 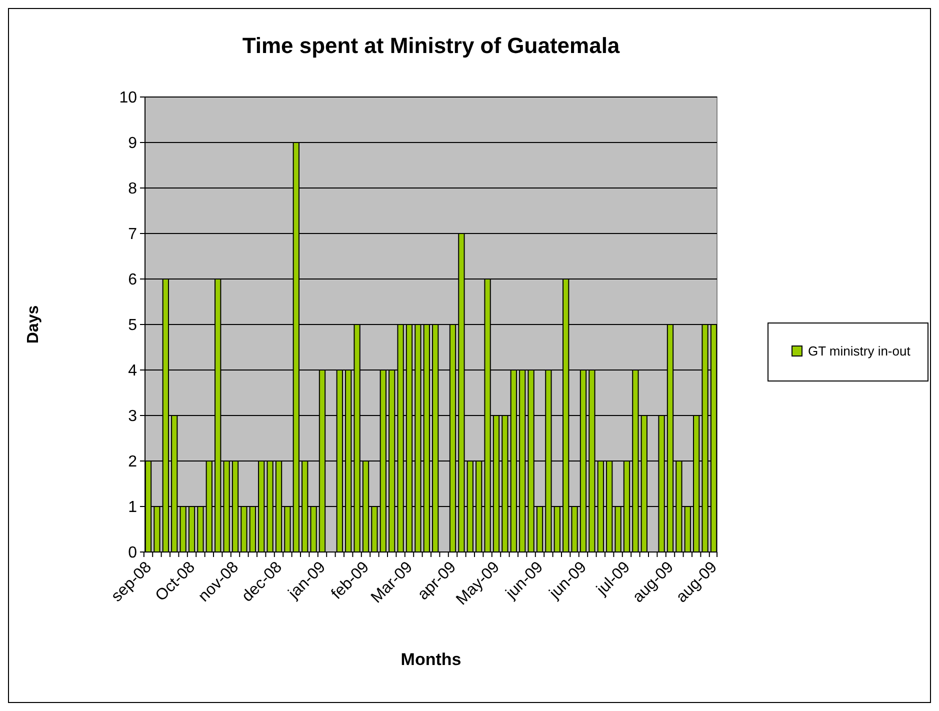 What do you see at coordinates (128, 98) in the screenshot?
I see `y-tick-label: 10` at bounding box center [128, 98].